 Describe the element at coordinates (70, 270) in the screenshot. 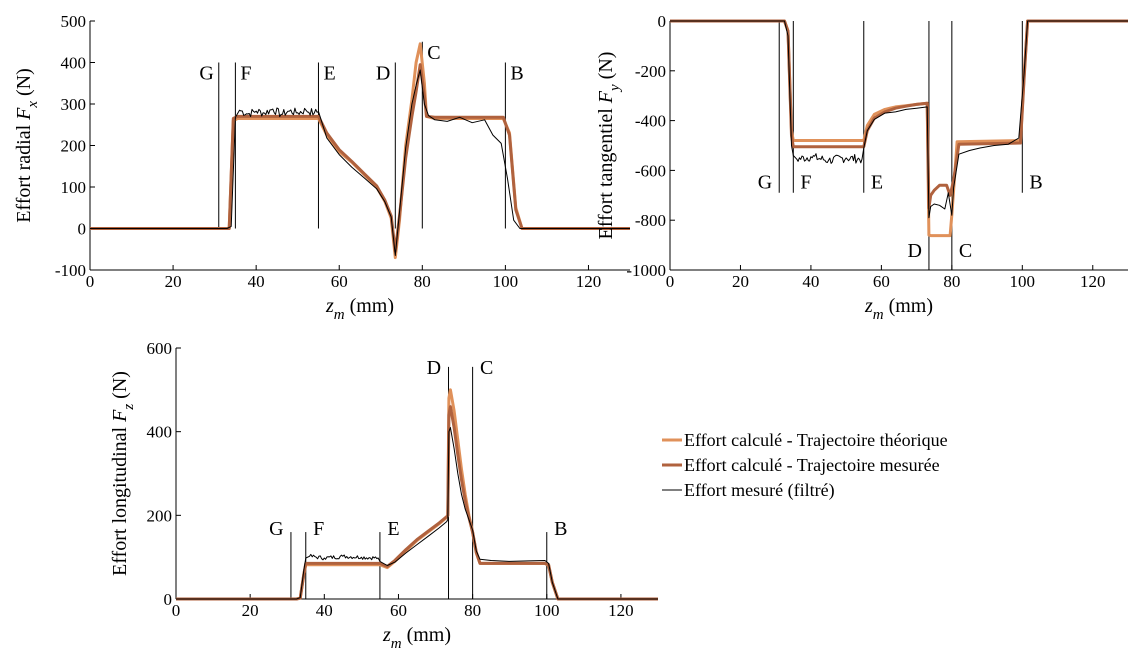

I see `y-tick-label: -100` at that location.